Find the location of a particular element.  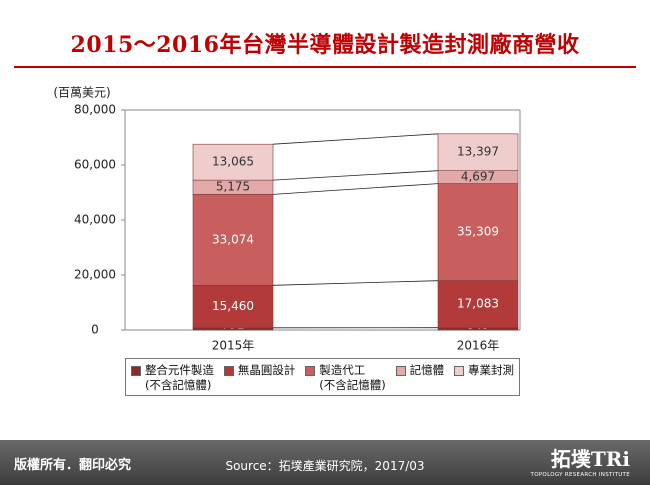

value-label: 4,697 is located at coordinates (478, 177).